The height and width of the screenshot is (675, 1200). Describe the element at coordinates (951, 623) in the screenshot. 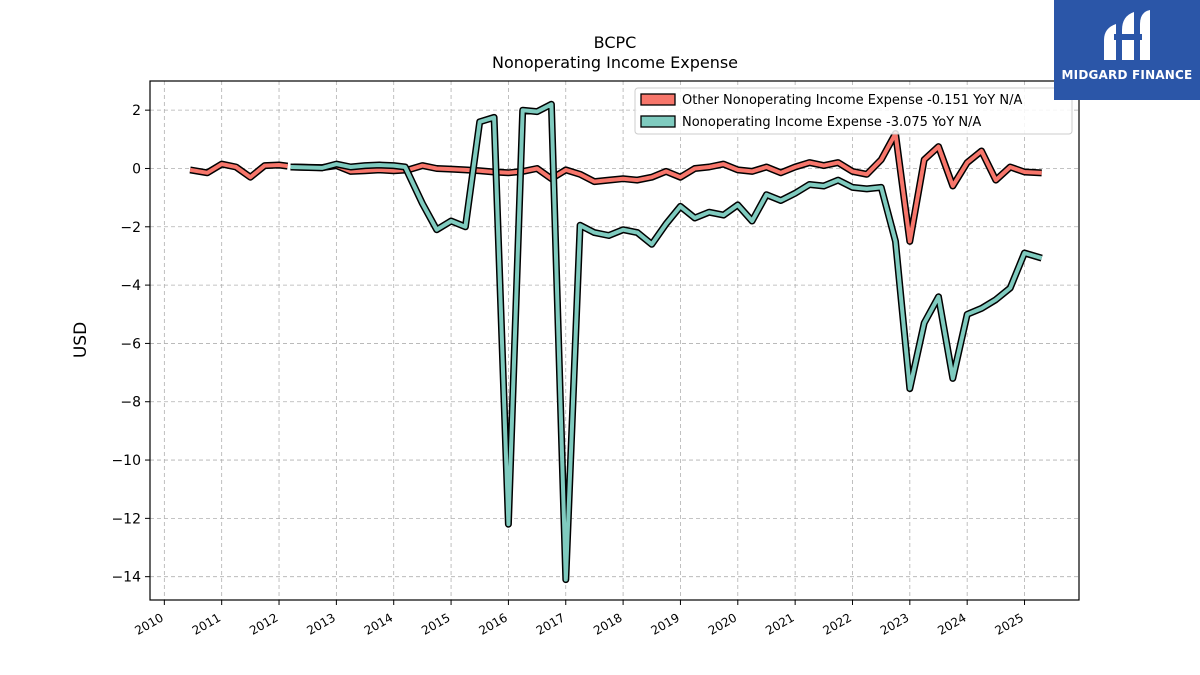

I see `x-tick-label: 2024` at that location.